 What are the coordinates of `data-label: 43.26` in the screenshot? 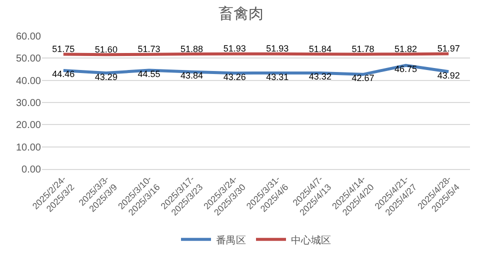 It's located at (234, 77).